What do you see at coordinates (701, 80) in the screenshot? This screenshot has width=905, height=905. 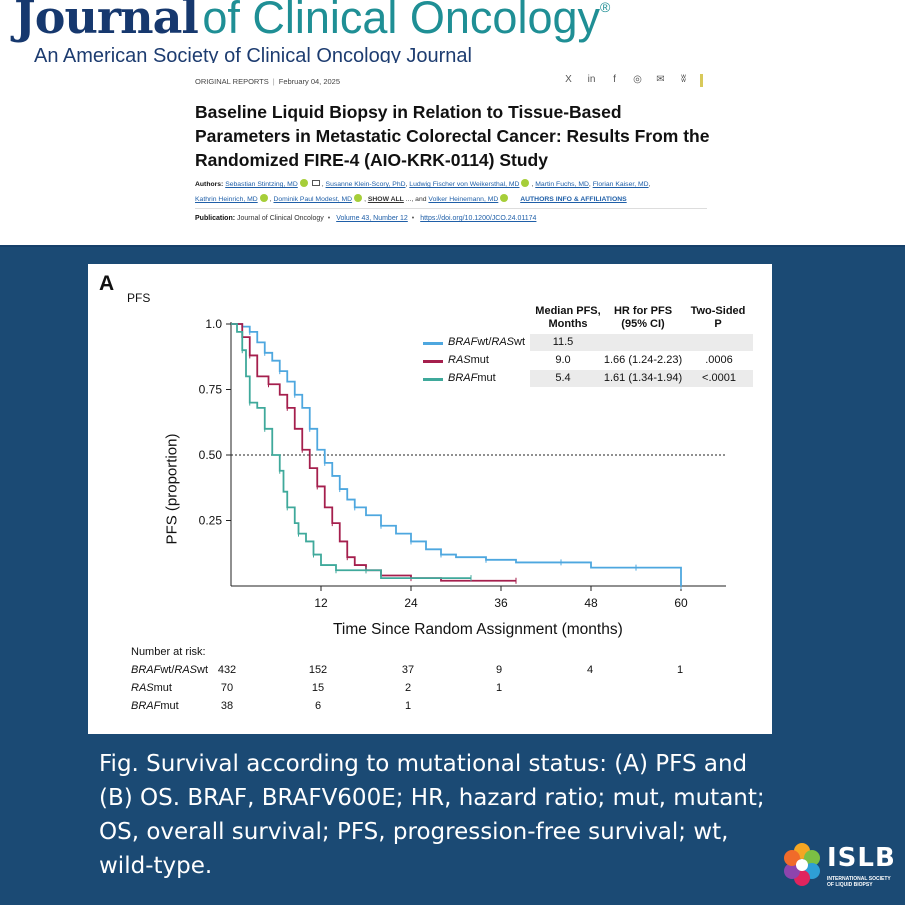 I see `altmetric-badge` at bounding box center [701, 80].